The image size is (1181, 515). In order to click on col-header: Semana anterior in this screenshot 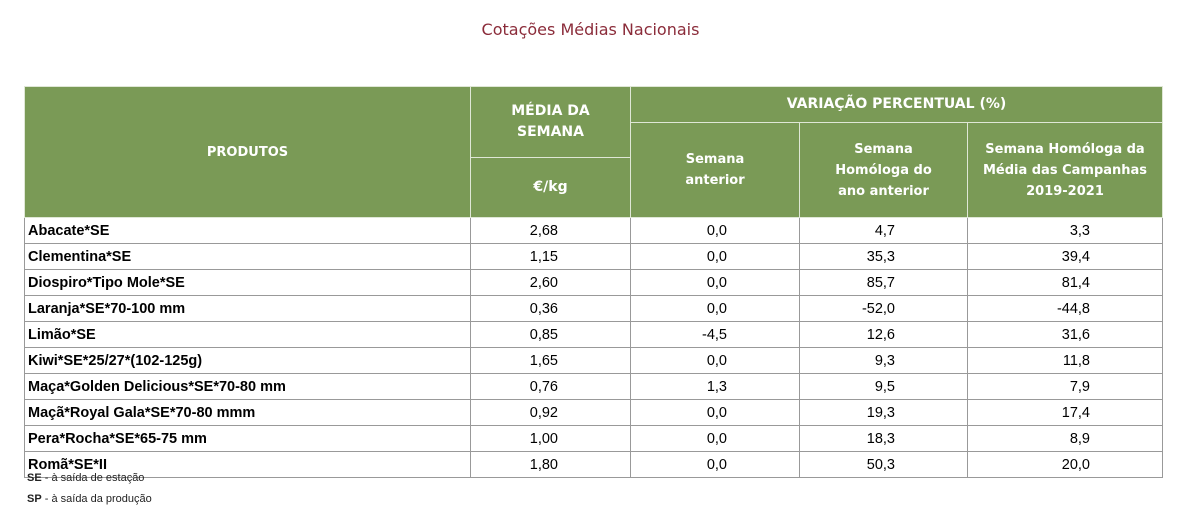, I will do `click(715, 170)`.